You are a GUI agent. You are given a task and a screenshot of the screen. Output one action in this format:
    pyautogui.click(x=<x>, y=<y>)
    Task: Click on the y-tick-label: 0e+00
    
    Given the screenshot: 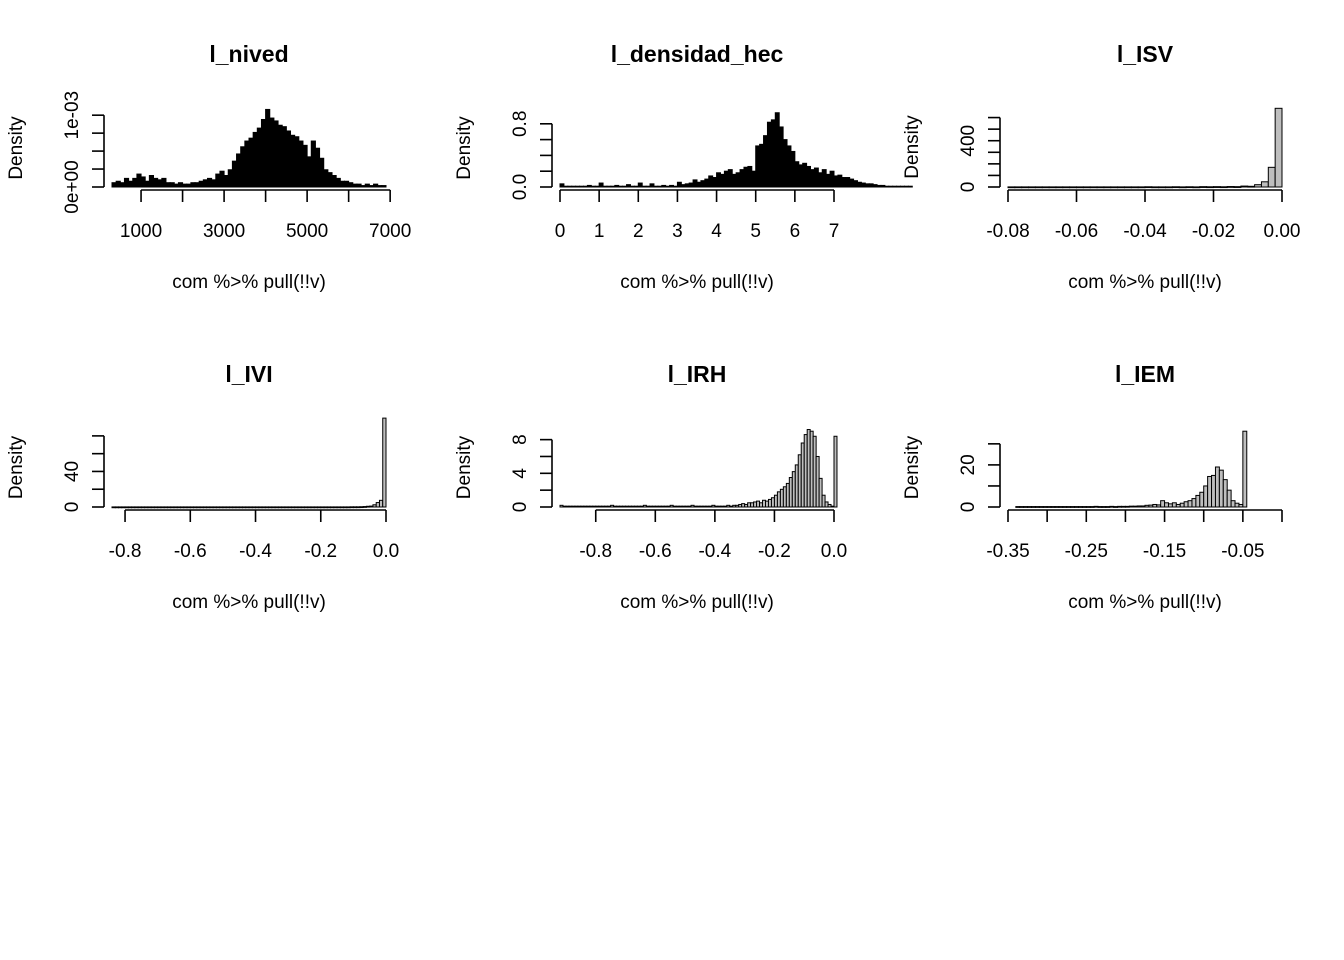 What is the action you would take?
    pyautogui.click(x=72, y=186)
    